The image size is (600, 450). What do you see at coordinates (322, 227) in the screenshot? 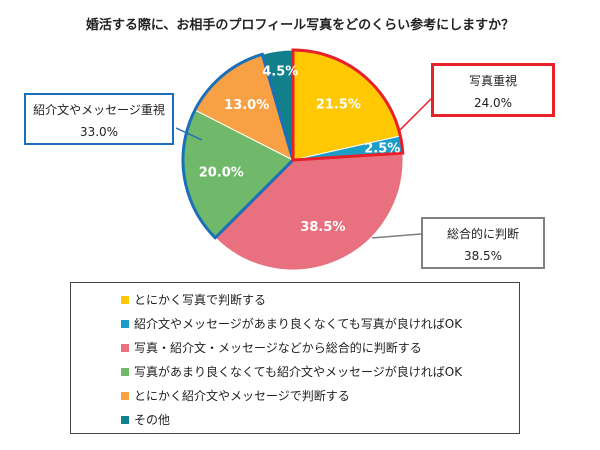
I see `slice-label-3: 38.5%` at bounding box center [322, 227].